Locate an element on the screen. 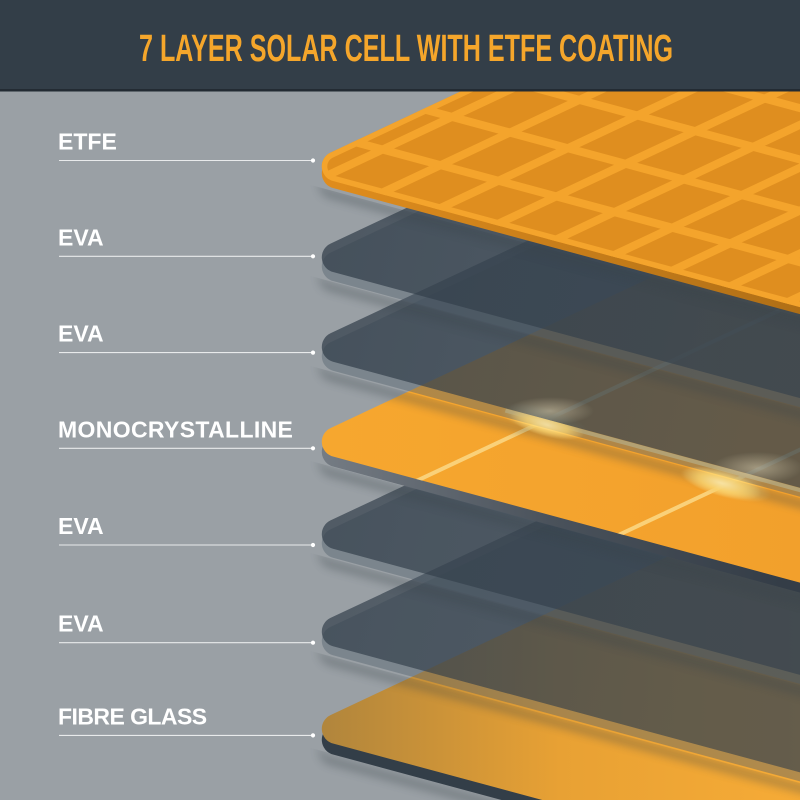 The height and width of the screenshot is (800, 800). svg-text: FIBRE GLASS is located at coordinates (132, 716).